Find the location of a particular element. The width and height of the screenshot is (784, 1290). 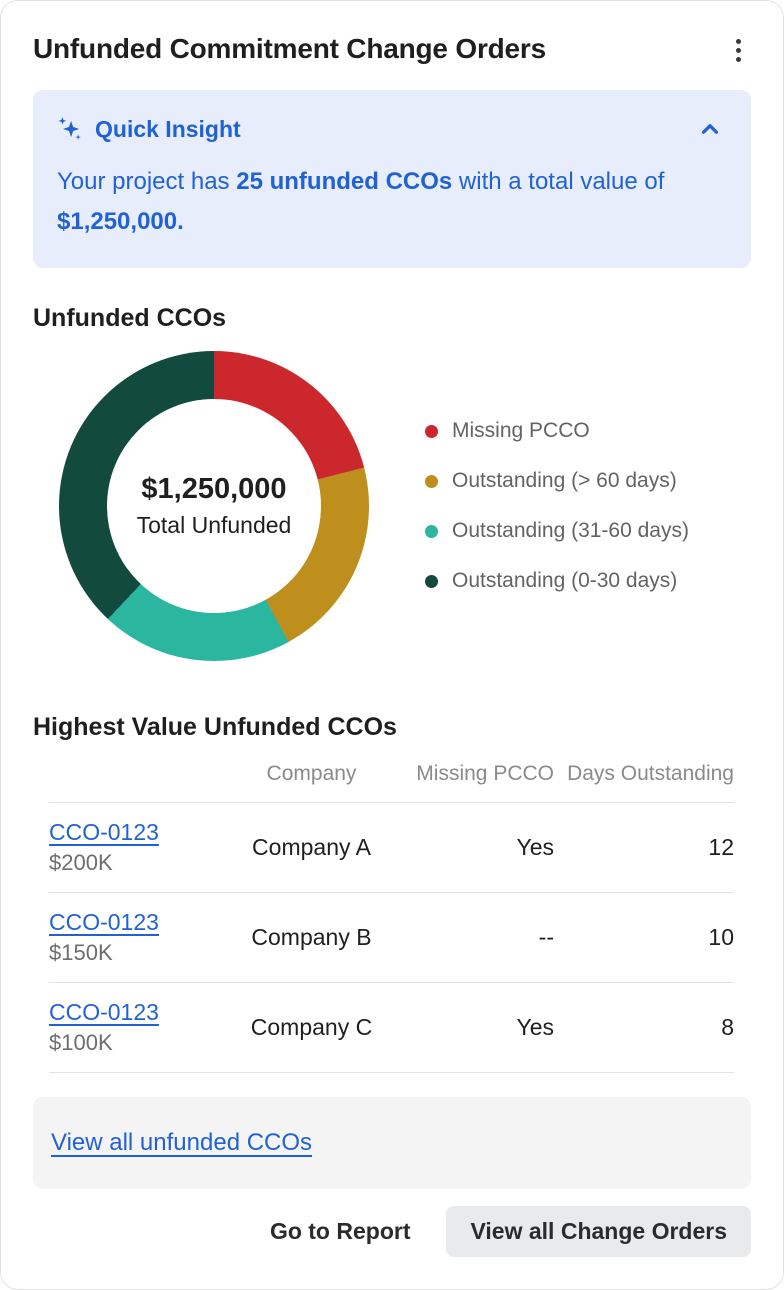

missing-pcco-cell: -- is located at coordinates (546, 937).